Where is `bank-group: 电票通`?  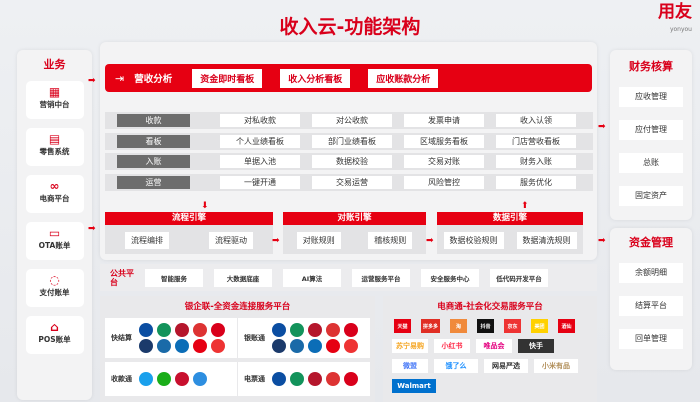
bank-group: 电票通 is located at coordinates (304, 379).